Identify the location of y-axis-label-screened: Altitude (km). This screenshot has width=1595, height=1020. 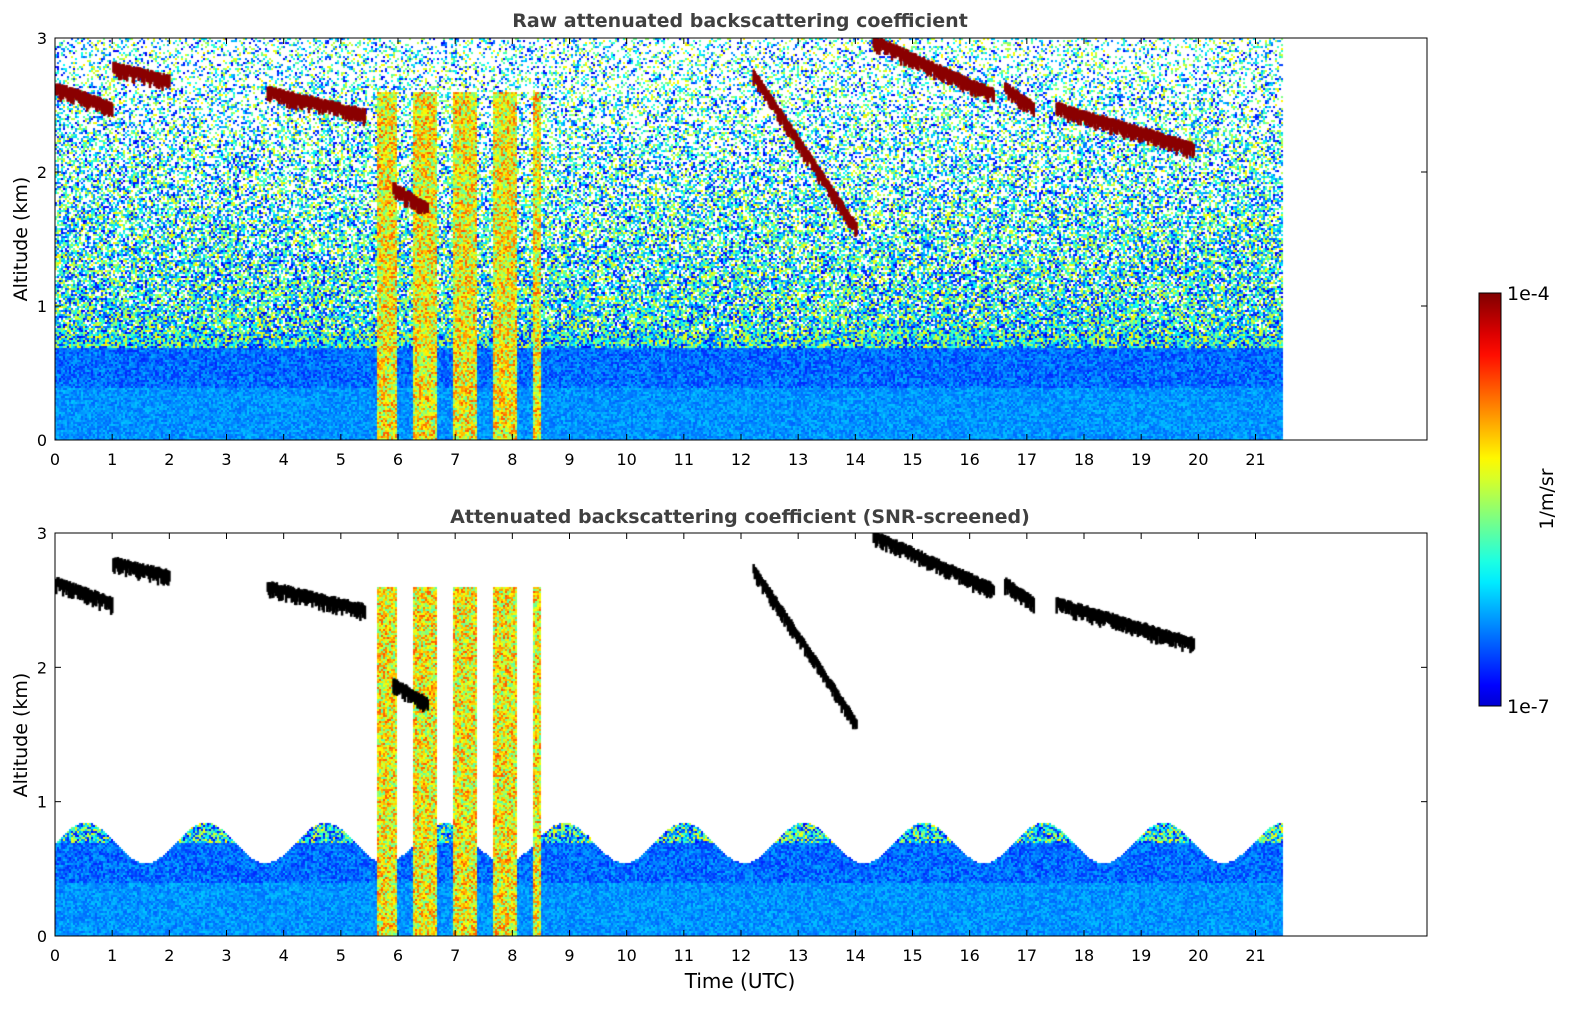
(21, 735).